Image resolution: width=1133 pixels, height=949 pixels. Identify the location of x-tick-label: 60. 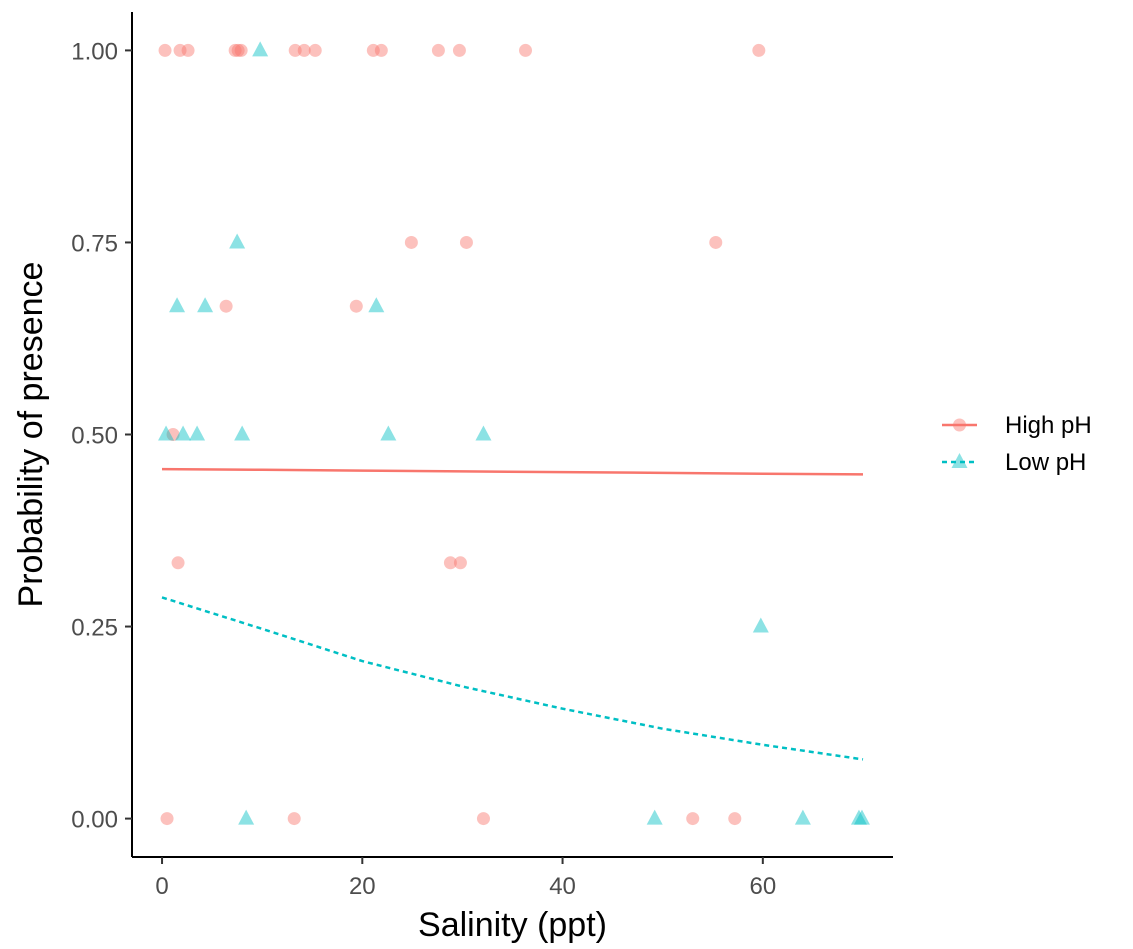
(762, 886).